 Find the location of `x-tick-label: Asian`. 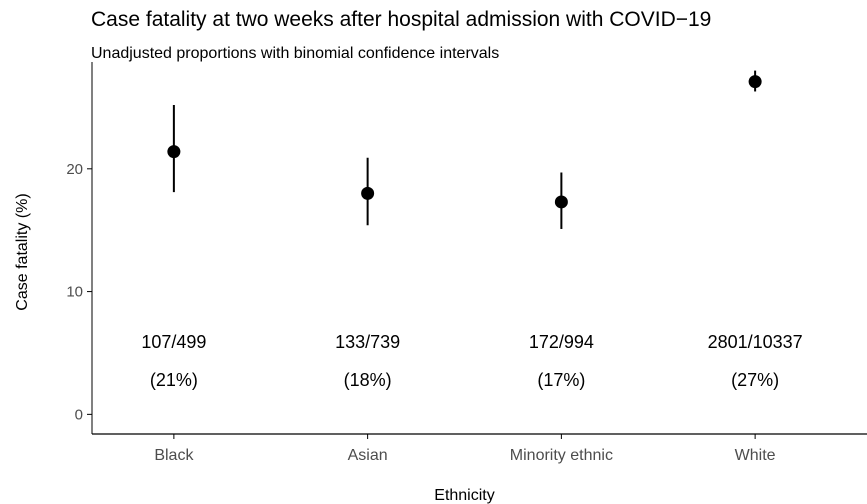

x-tick-label: Asian is located at coordinates (368, 455).